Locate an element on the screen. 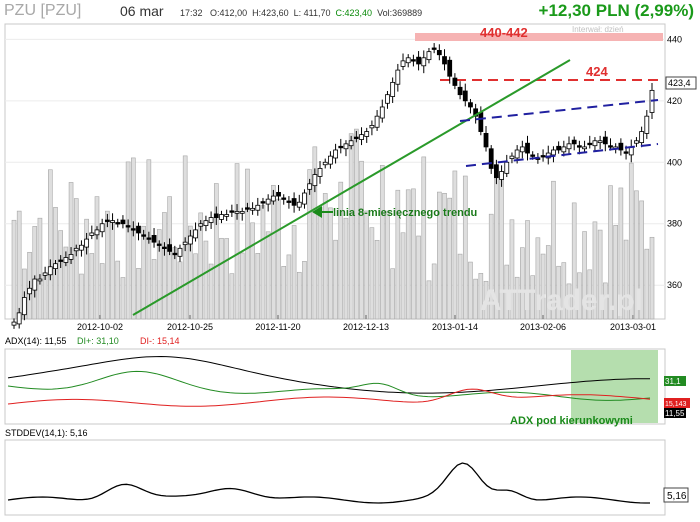 This screenshot has height=522, width=700. close-label: C:423,40 is located at coordinates (354, 13).